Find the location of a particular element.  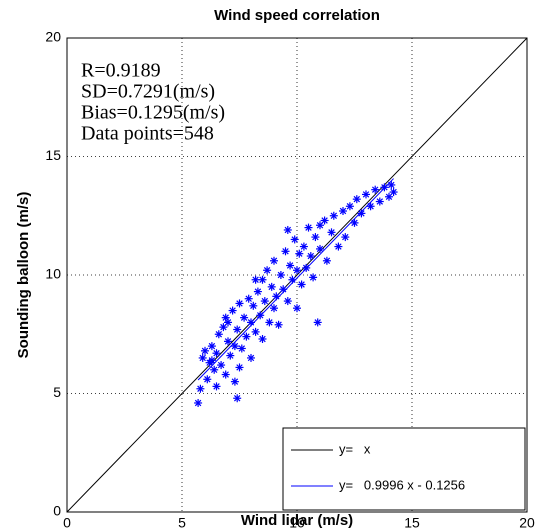

y-tick-label: 15 is located at coordinates (53, 155).